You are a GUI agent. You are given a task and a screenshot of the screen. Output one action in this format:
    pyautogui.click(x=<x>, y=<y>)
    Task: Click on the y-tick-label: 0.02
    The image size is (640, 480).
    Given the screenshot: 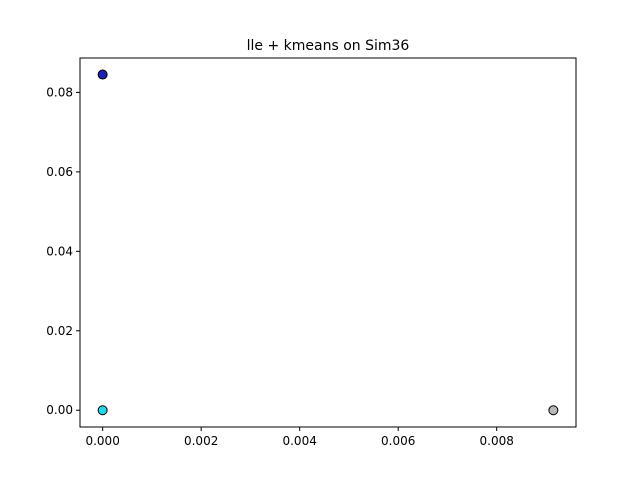 What is the action you would take?
    pyautogui.click(x=59, y=331)
    